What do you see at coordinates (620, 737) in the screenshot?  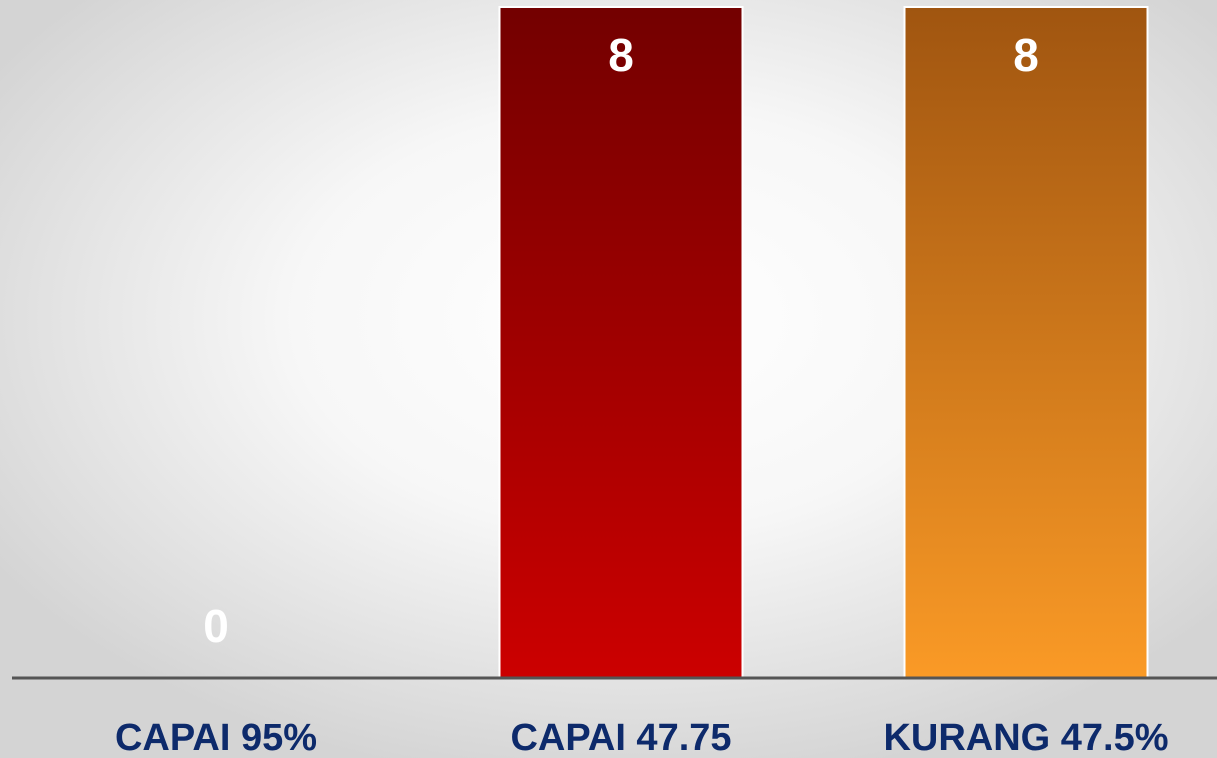 I see `x-tick-label: CAPAI 47.75` at bounding box center [620, 737].